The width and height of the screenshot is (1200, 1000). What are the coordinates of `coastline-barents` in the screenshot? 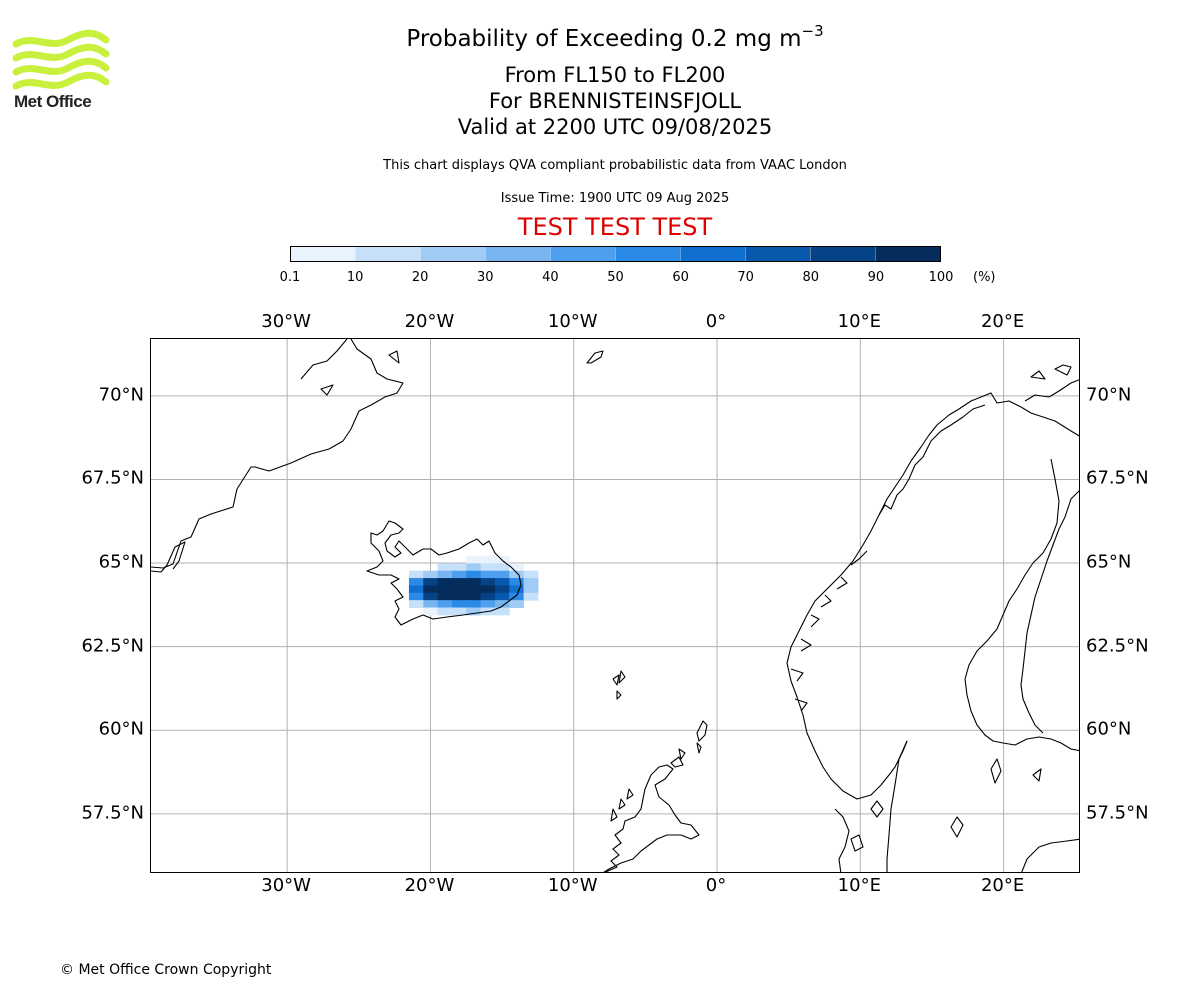 It's located at (1051, 383).